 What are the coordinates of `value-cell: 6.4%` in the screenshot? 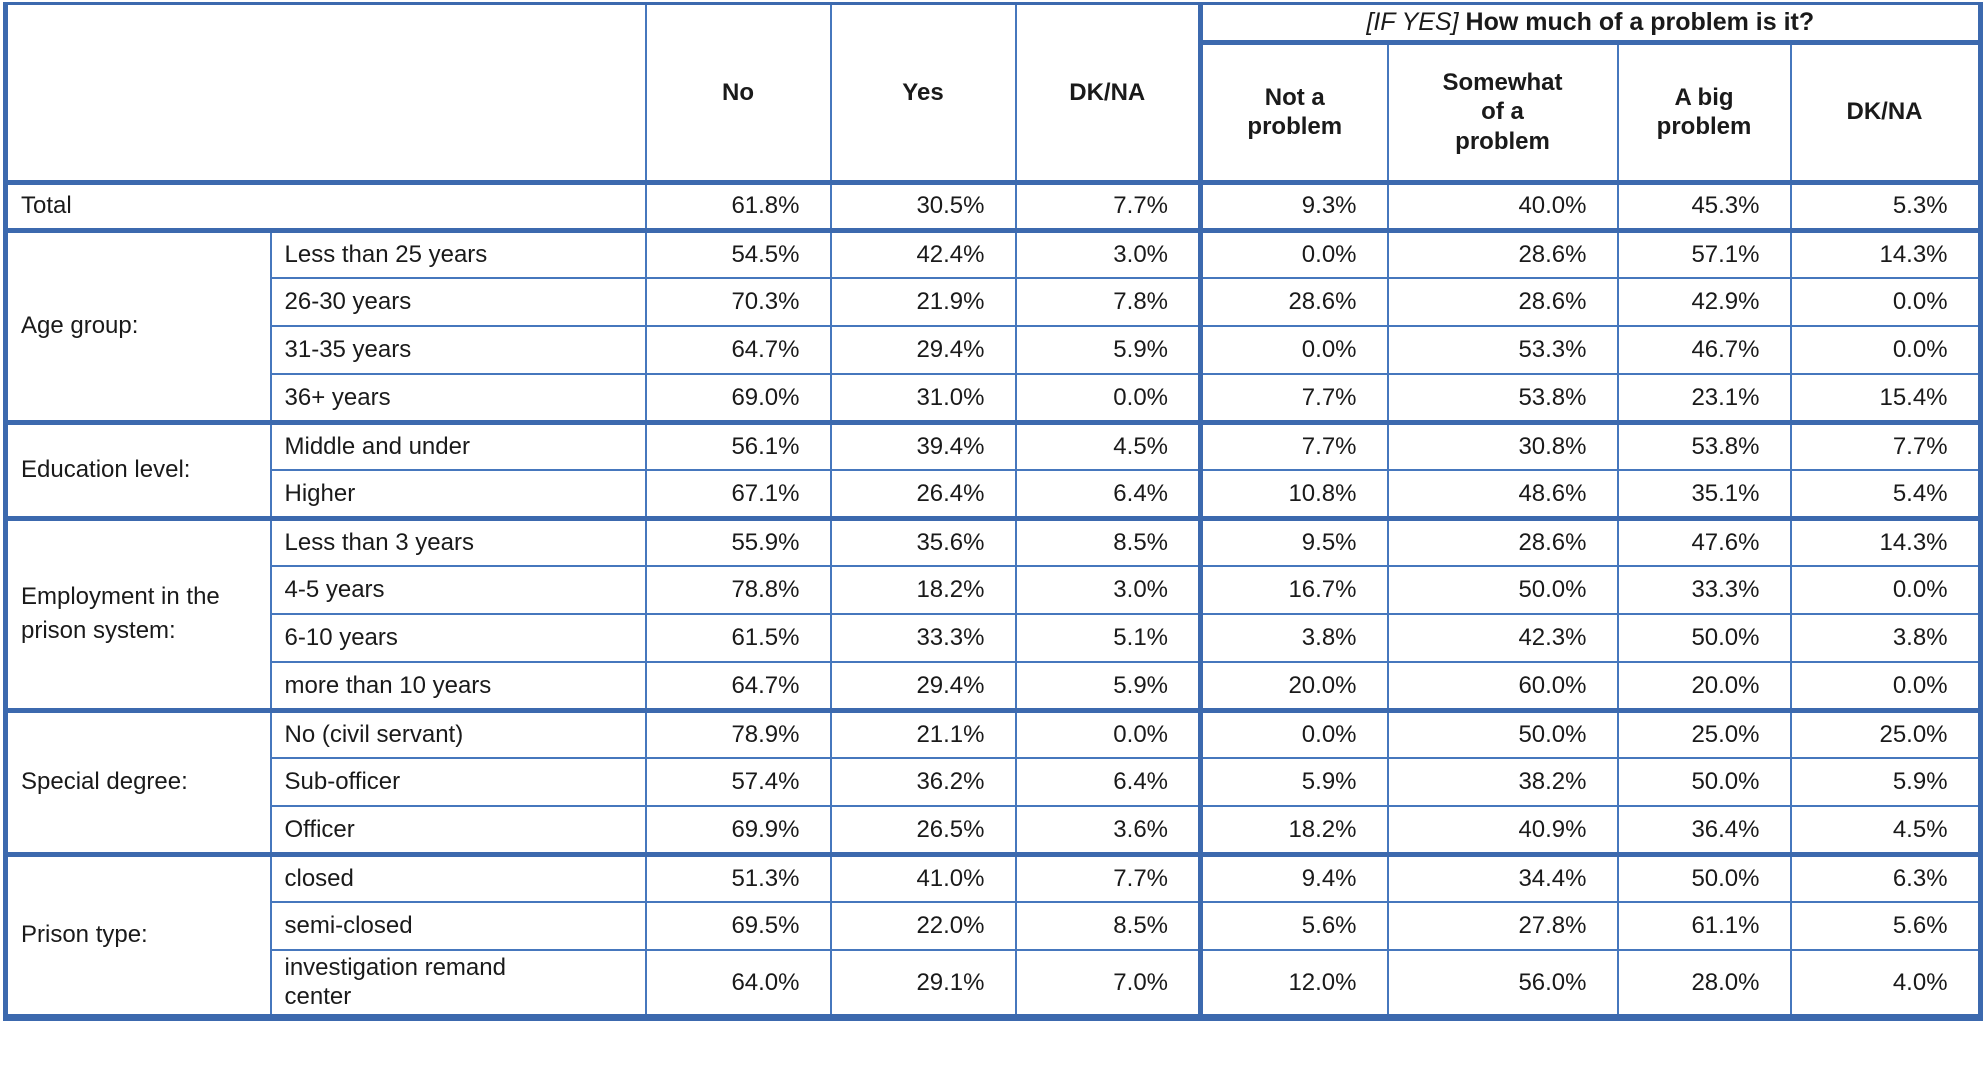 It's located at (1108, 782).